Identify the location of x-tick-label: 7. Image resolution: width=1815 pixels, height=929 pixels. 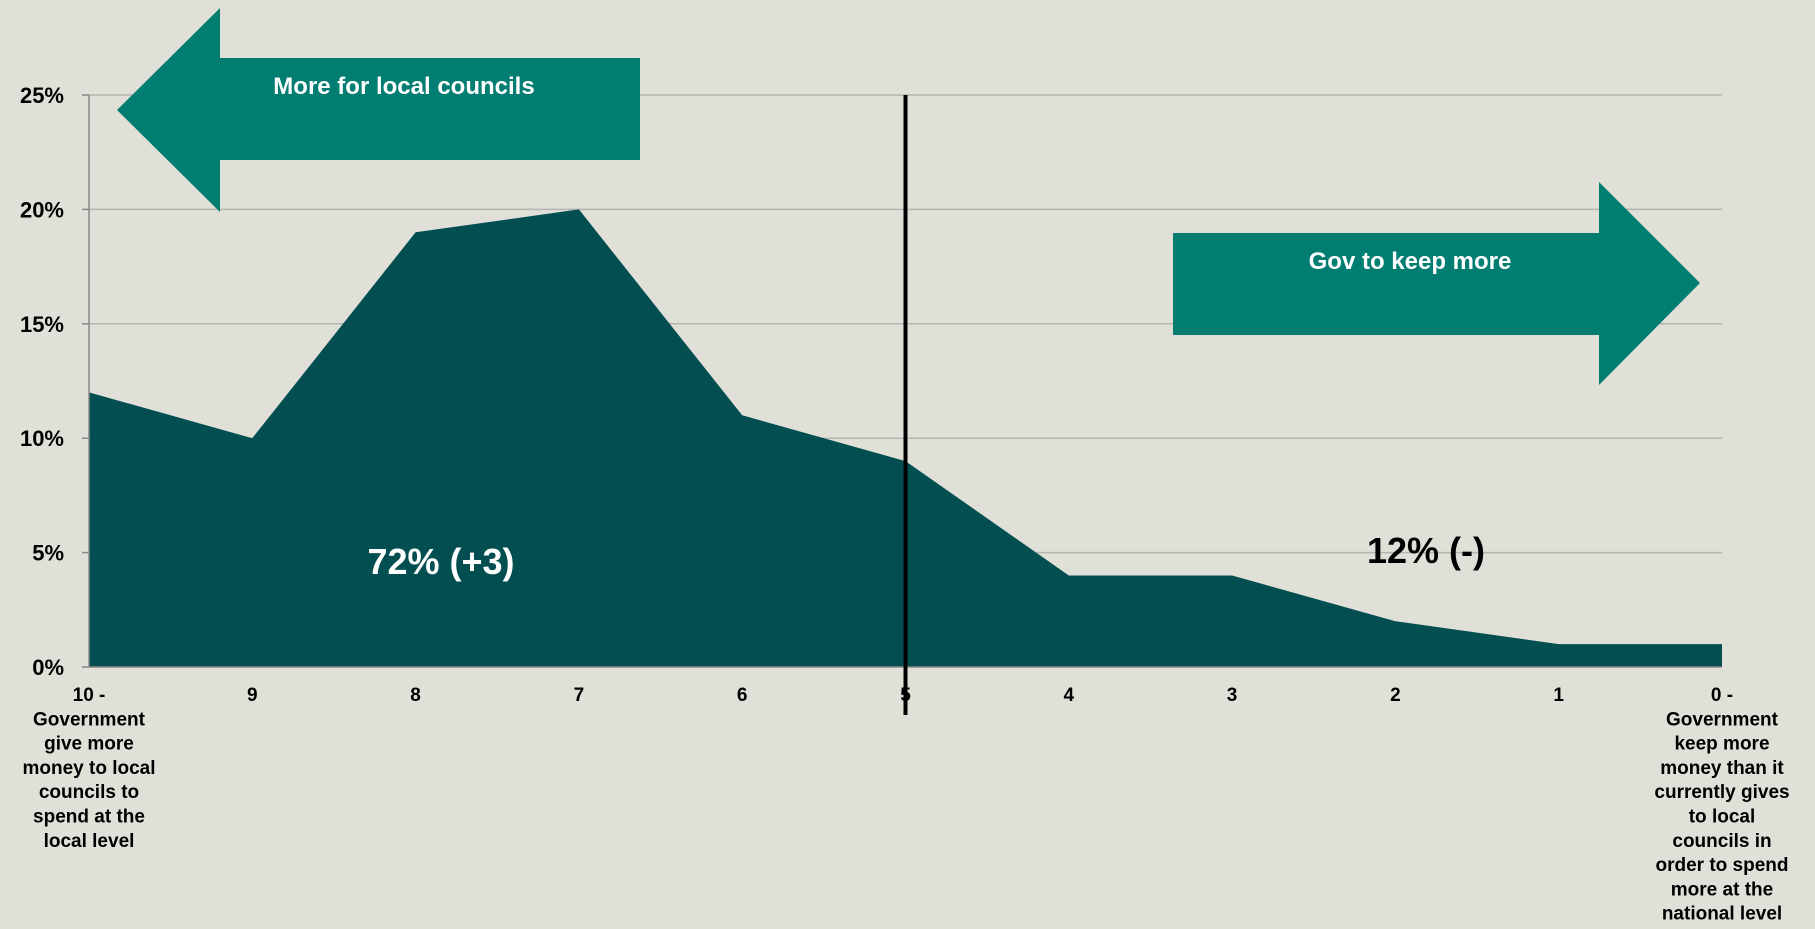
(579, 695).